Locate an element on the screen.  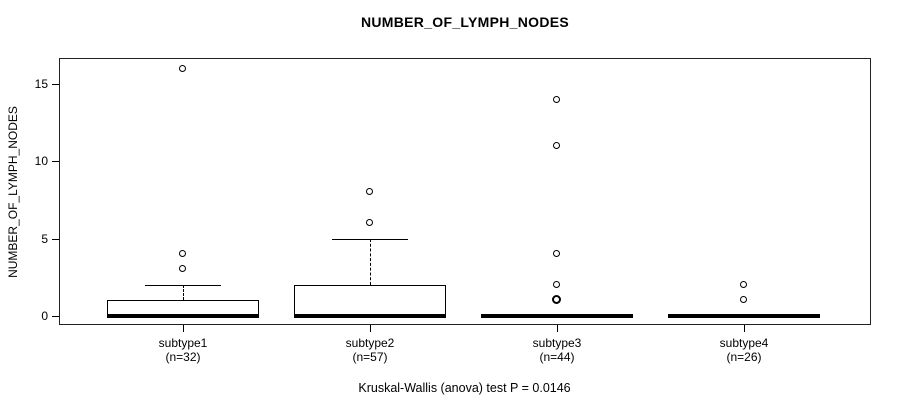
x-group-label: subtype4 (n=26) is located at coordinates (744, 350).